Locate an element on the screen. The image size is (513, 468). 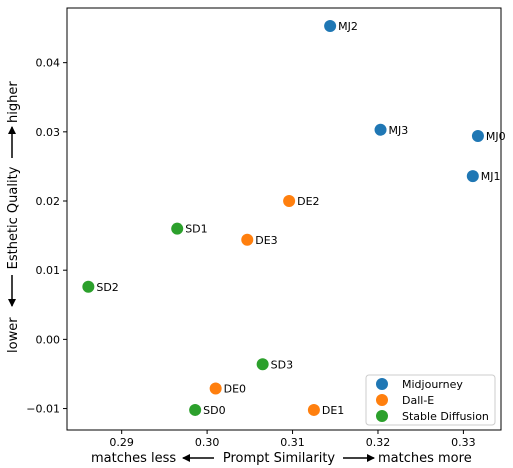
point-label-de0: DE0 is located at coordinates (235, 388).